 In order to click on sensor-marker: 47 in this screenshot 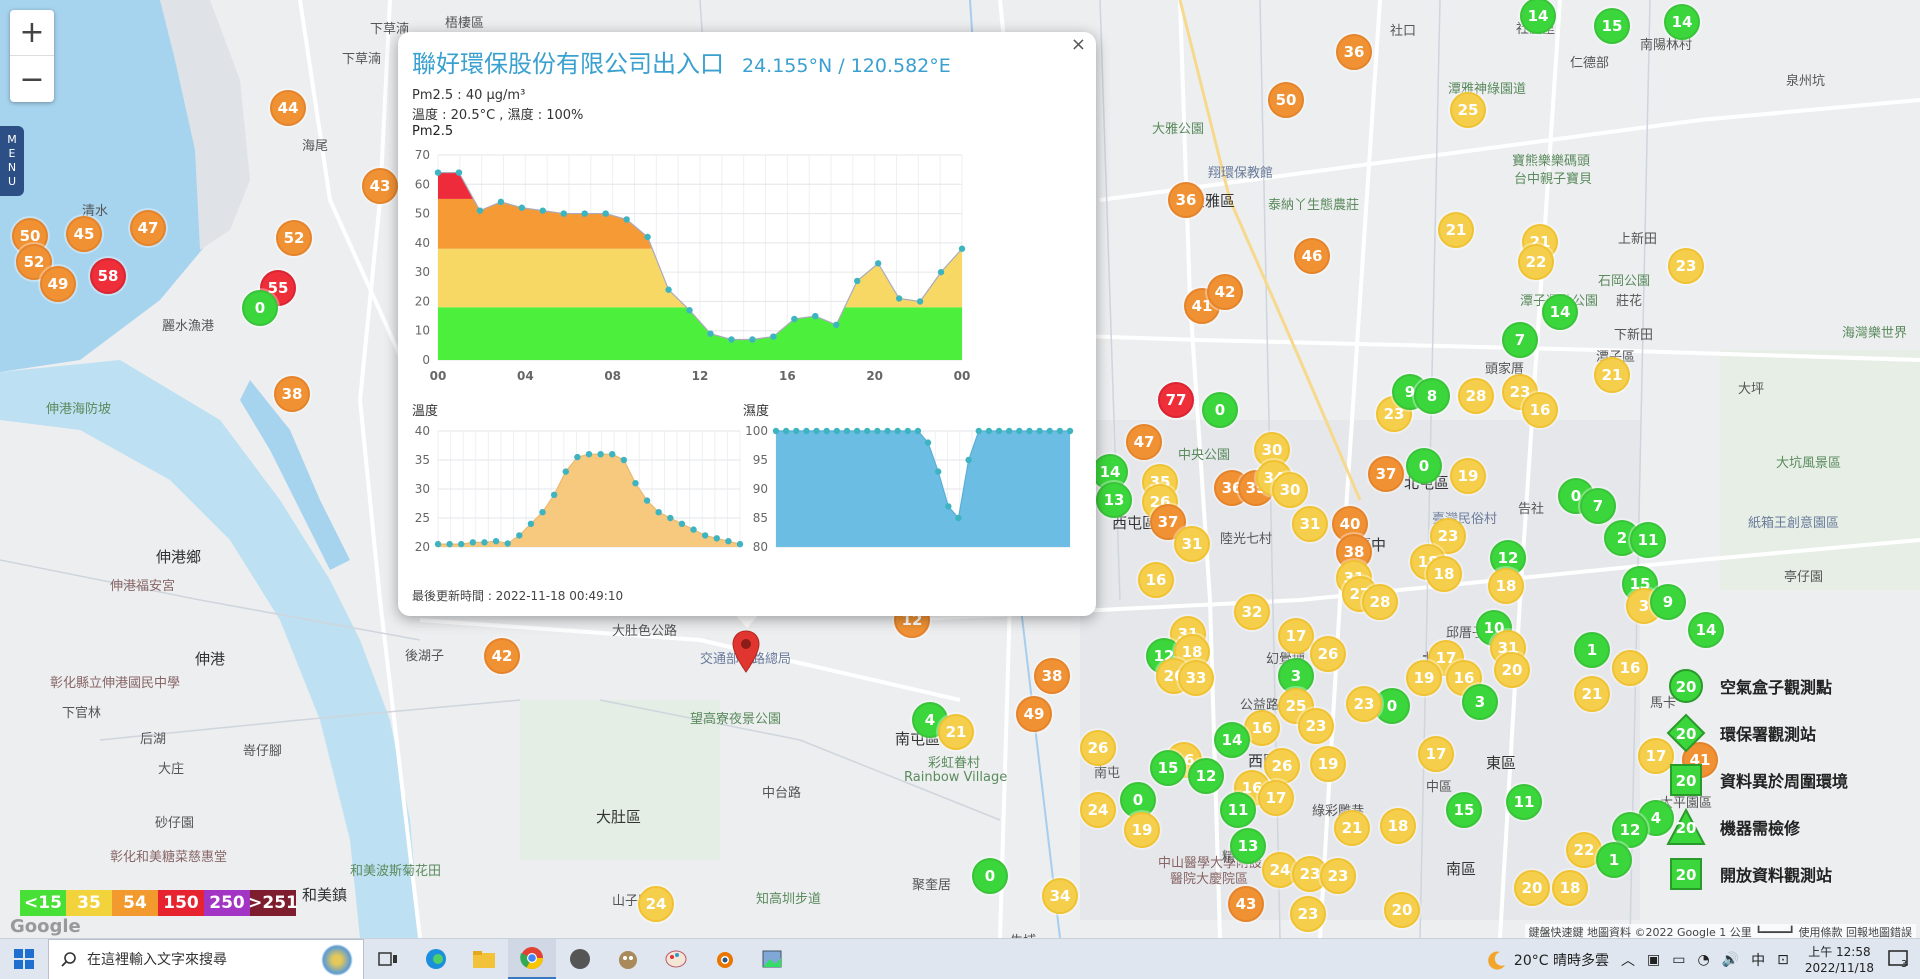, I will do `click(1144, 442)`.